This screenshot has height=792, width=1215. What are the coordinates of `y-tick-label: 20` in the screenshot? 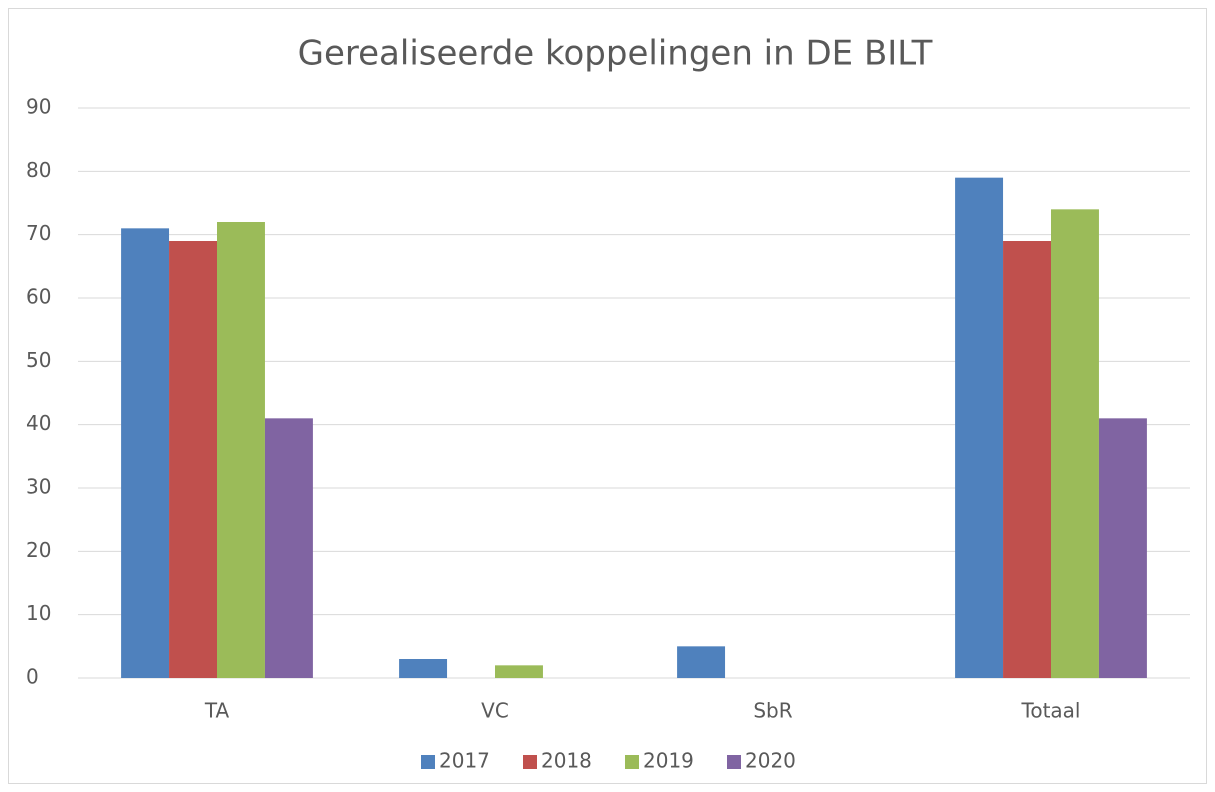 It's located at (38, 550).